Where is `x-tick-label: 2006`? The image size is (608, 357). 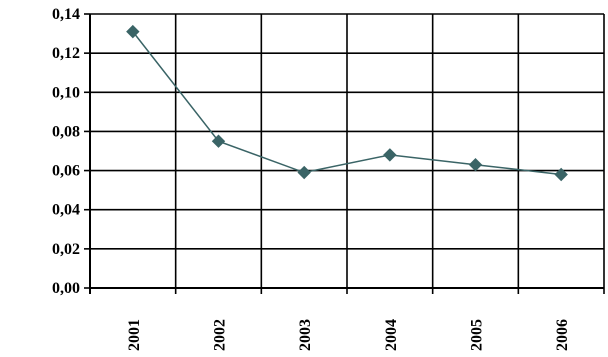
x-tick-label: 2006 is located at coordinates (562, 335).